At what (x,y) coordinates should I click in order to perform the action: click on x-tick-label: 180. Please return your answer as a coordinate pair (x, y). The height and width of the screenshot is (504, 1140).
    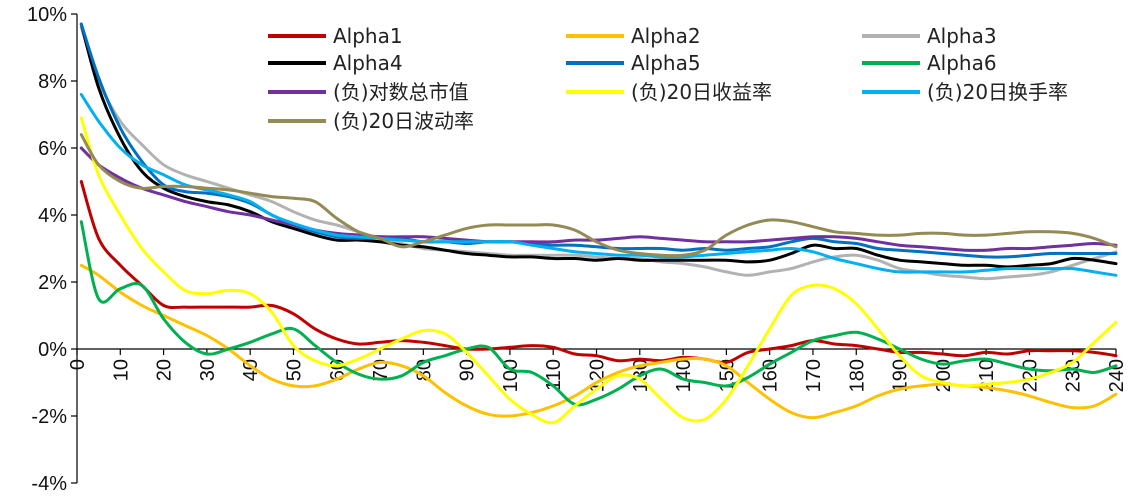
    Looking at the image, I should click on (857, 375).